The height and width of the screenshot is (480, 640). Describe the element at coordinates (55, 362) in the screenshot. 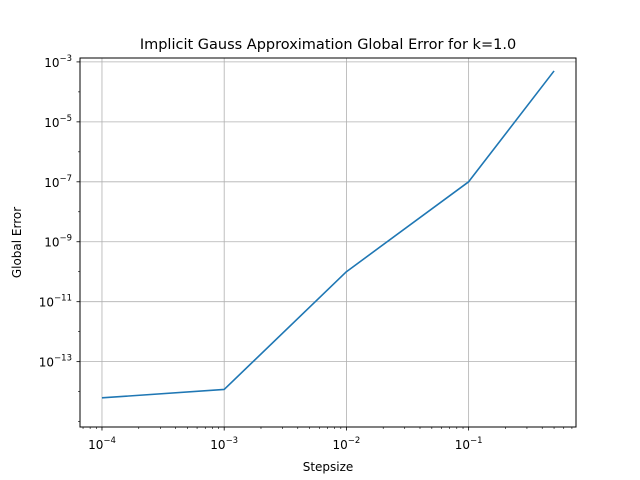

I see `y-tick-label: 10⁻¹³` at that location.